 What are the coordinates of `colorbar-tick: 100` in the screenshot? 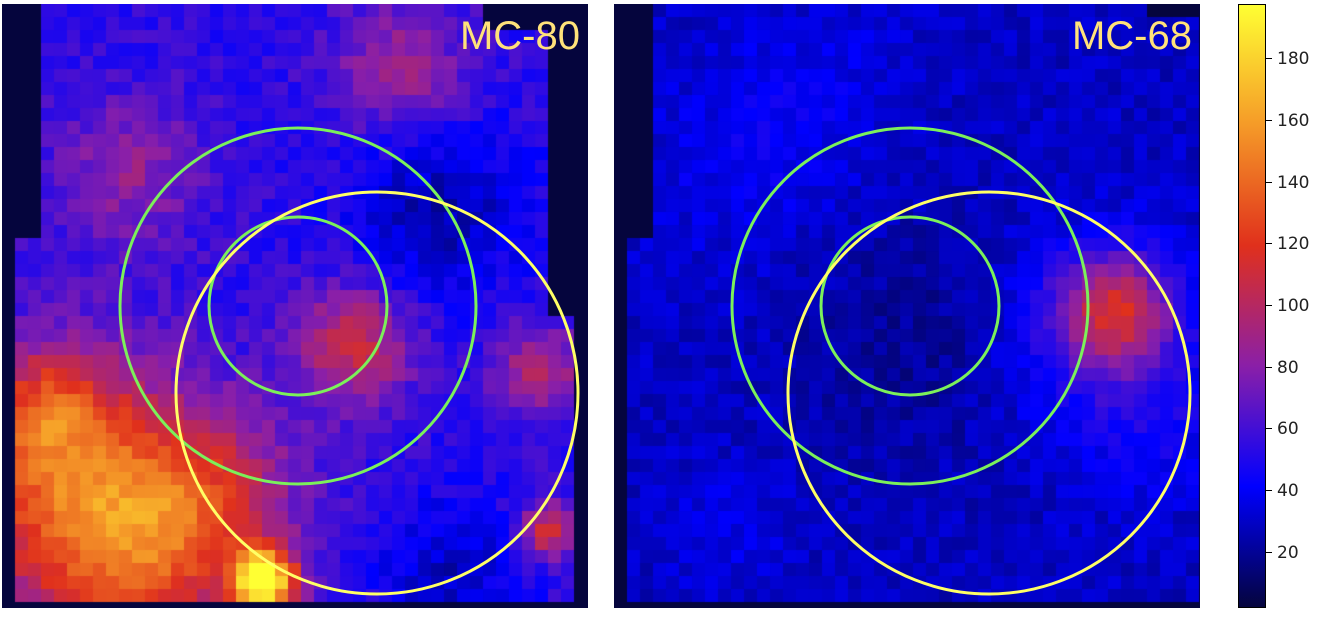 It's located at (1296, 306).